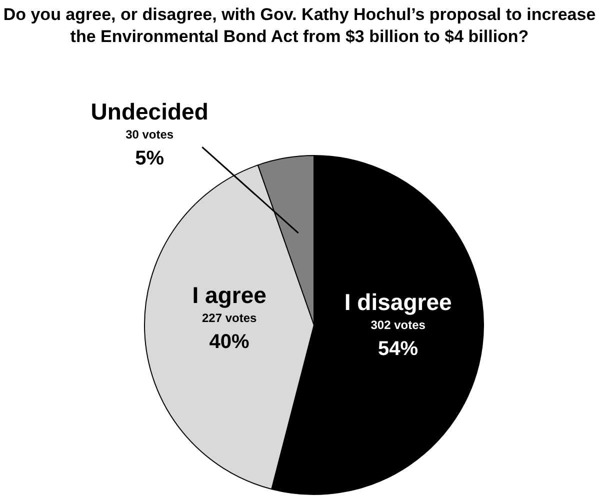 This screenshot has width=599, height=500. What do you see at coordinates (299, 26) in the screenshot?
I see `chart-title: Do you agree, or disagree, with Gov. Kathy Hochul’s proposal to increase the Environmental Bond Act from $3 billion to $4 billion?` at bounding box center [299, 26].